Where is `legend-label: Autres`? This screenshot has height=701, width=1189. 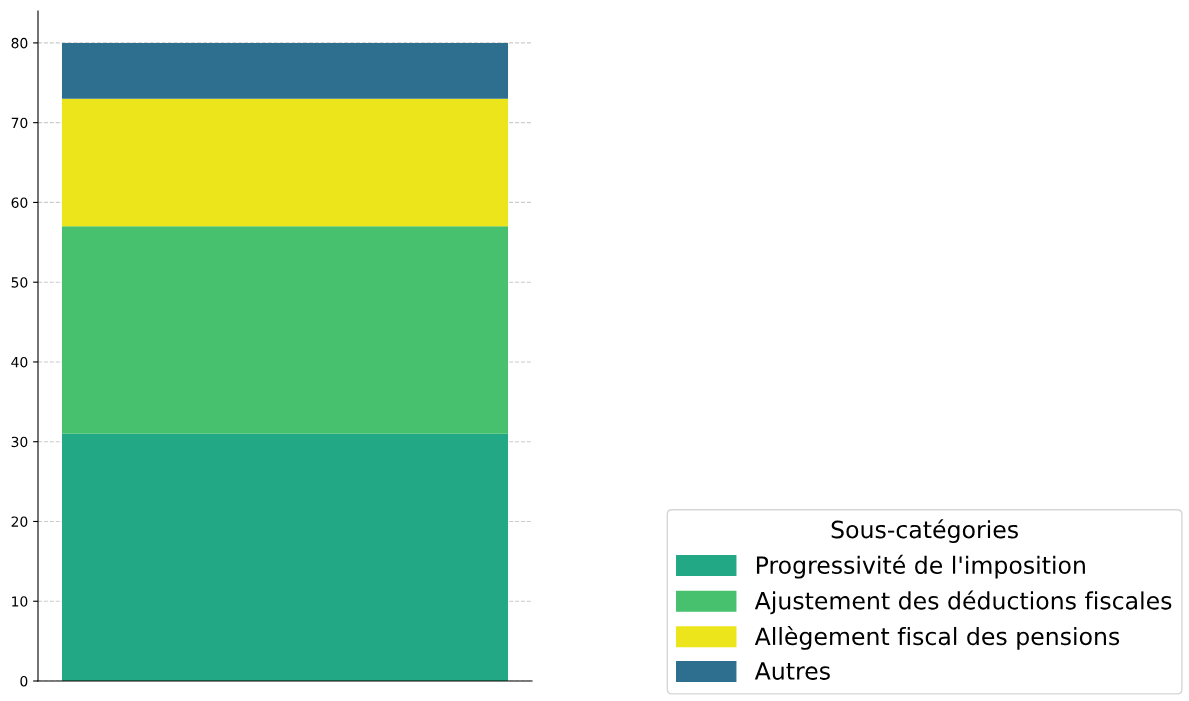 legend-label: Autres is located at coordinates (792, 671).